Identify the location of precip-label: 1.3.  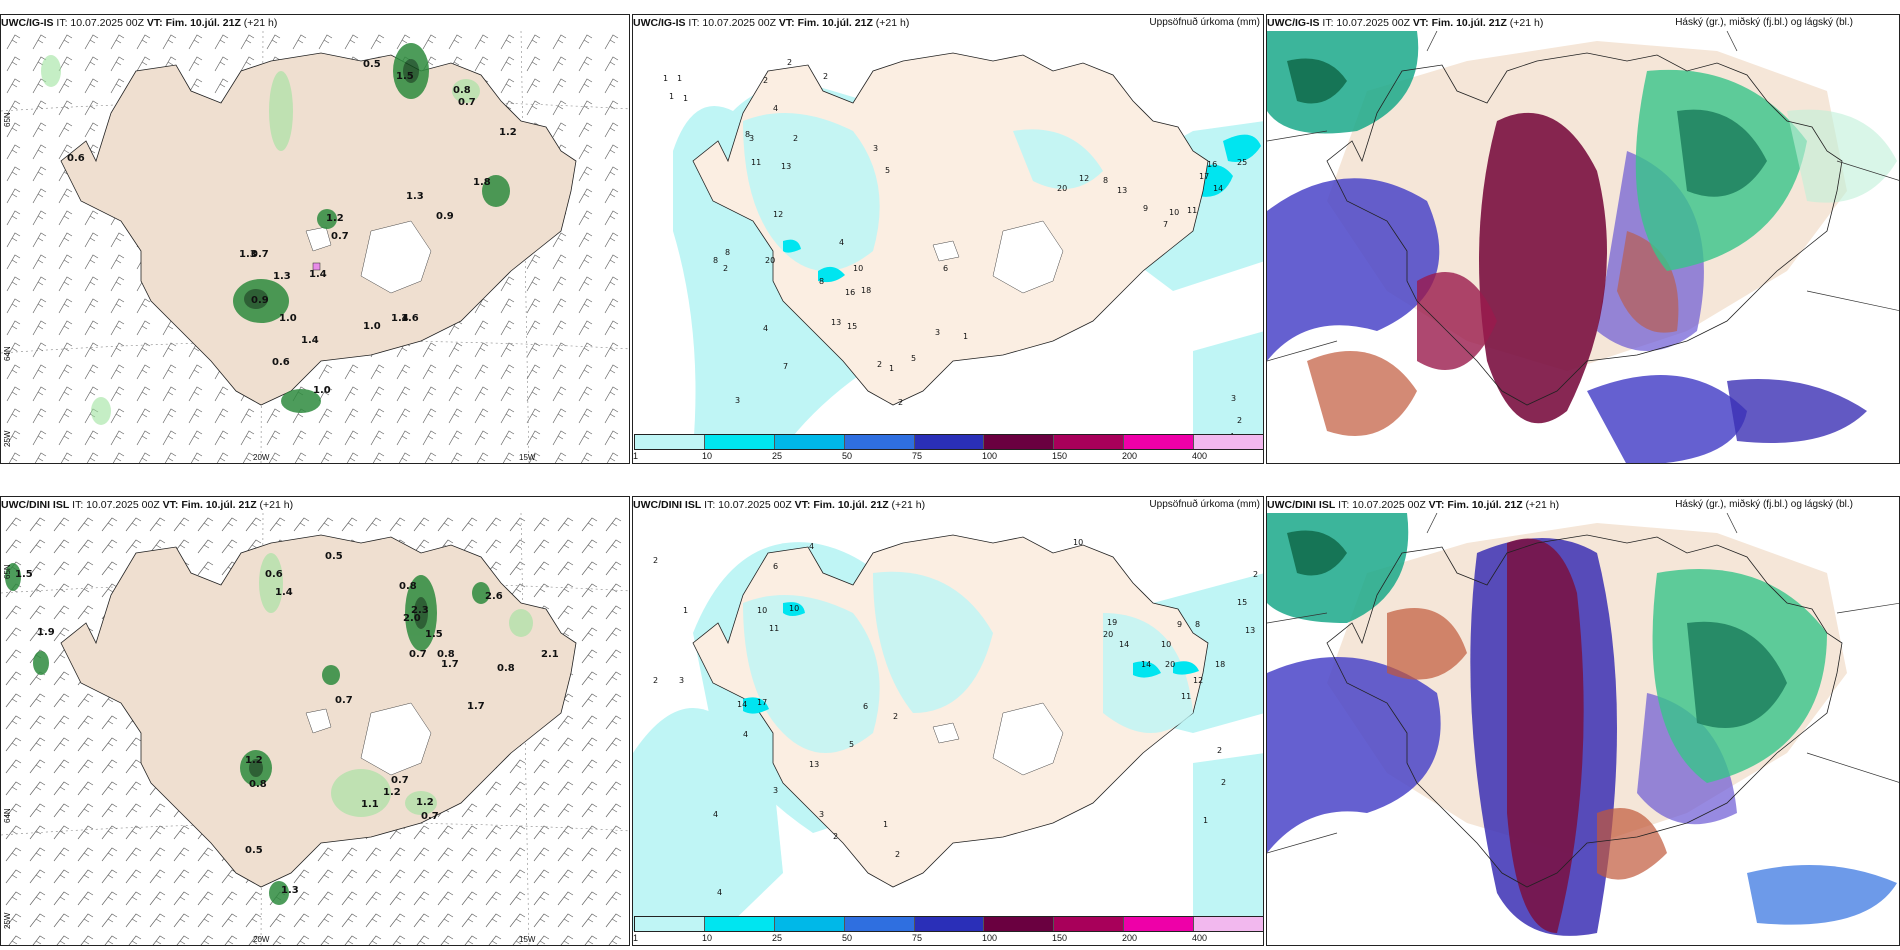
(290, 890).